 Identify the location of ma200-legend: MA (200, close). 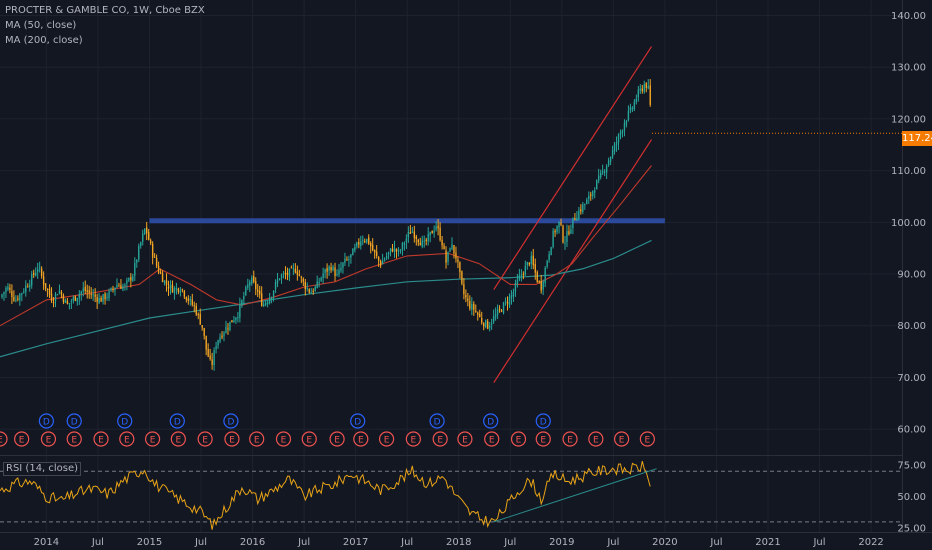
(44, 40).